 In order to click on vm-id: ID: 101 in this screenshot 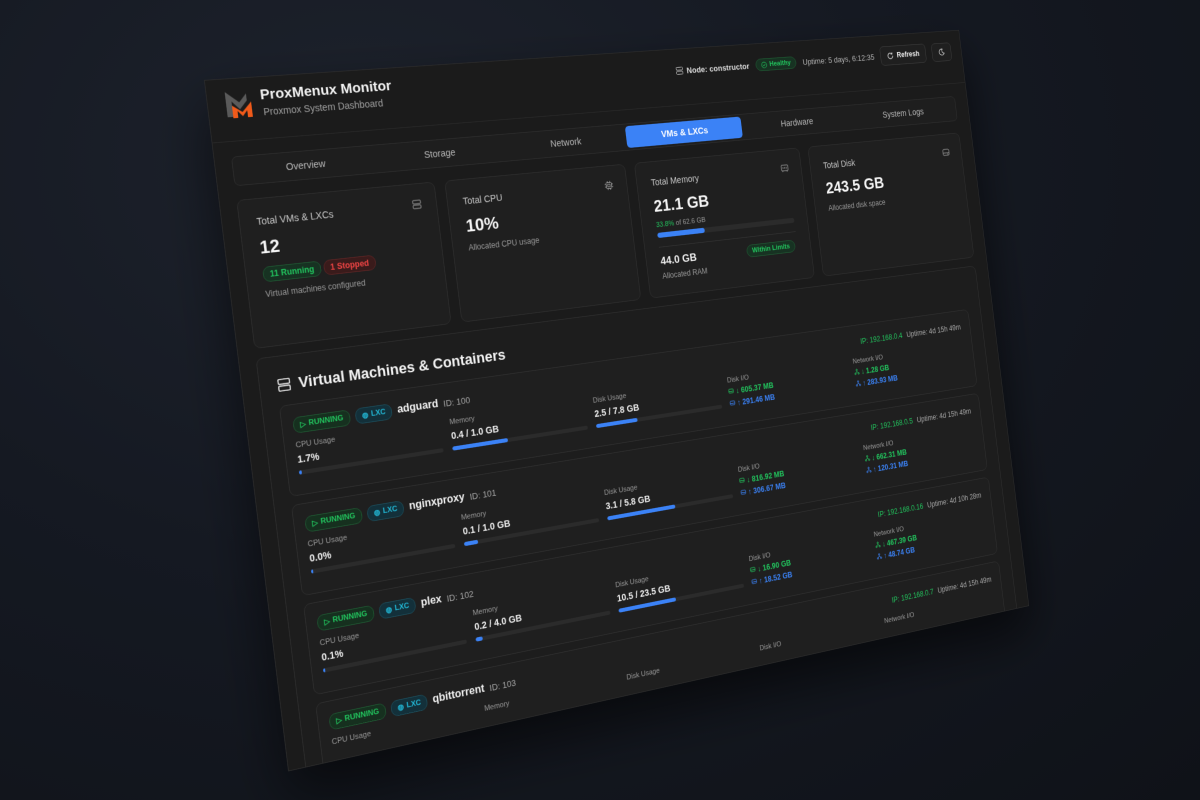, I will do `click(483, 494)`.